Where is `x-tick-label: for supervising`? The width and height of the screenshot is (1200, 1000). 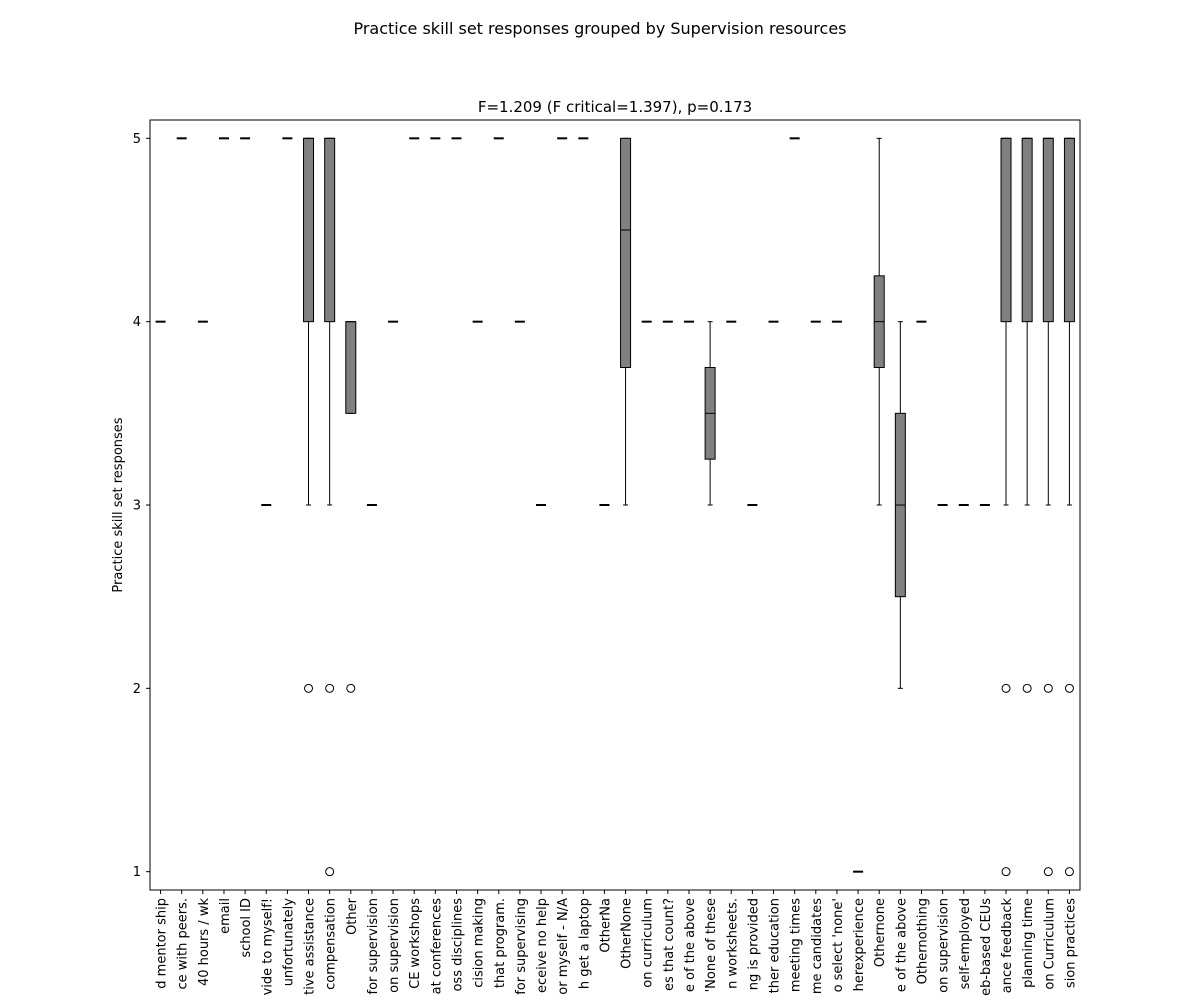
x-tick-label: for supervising is located at coordinates (521, 946).